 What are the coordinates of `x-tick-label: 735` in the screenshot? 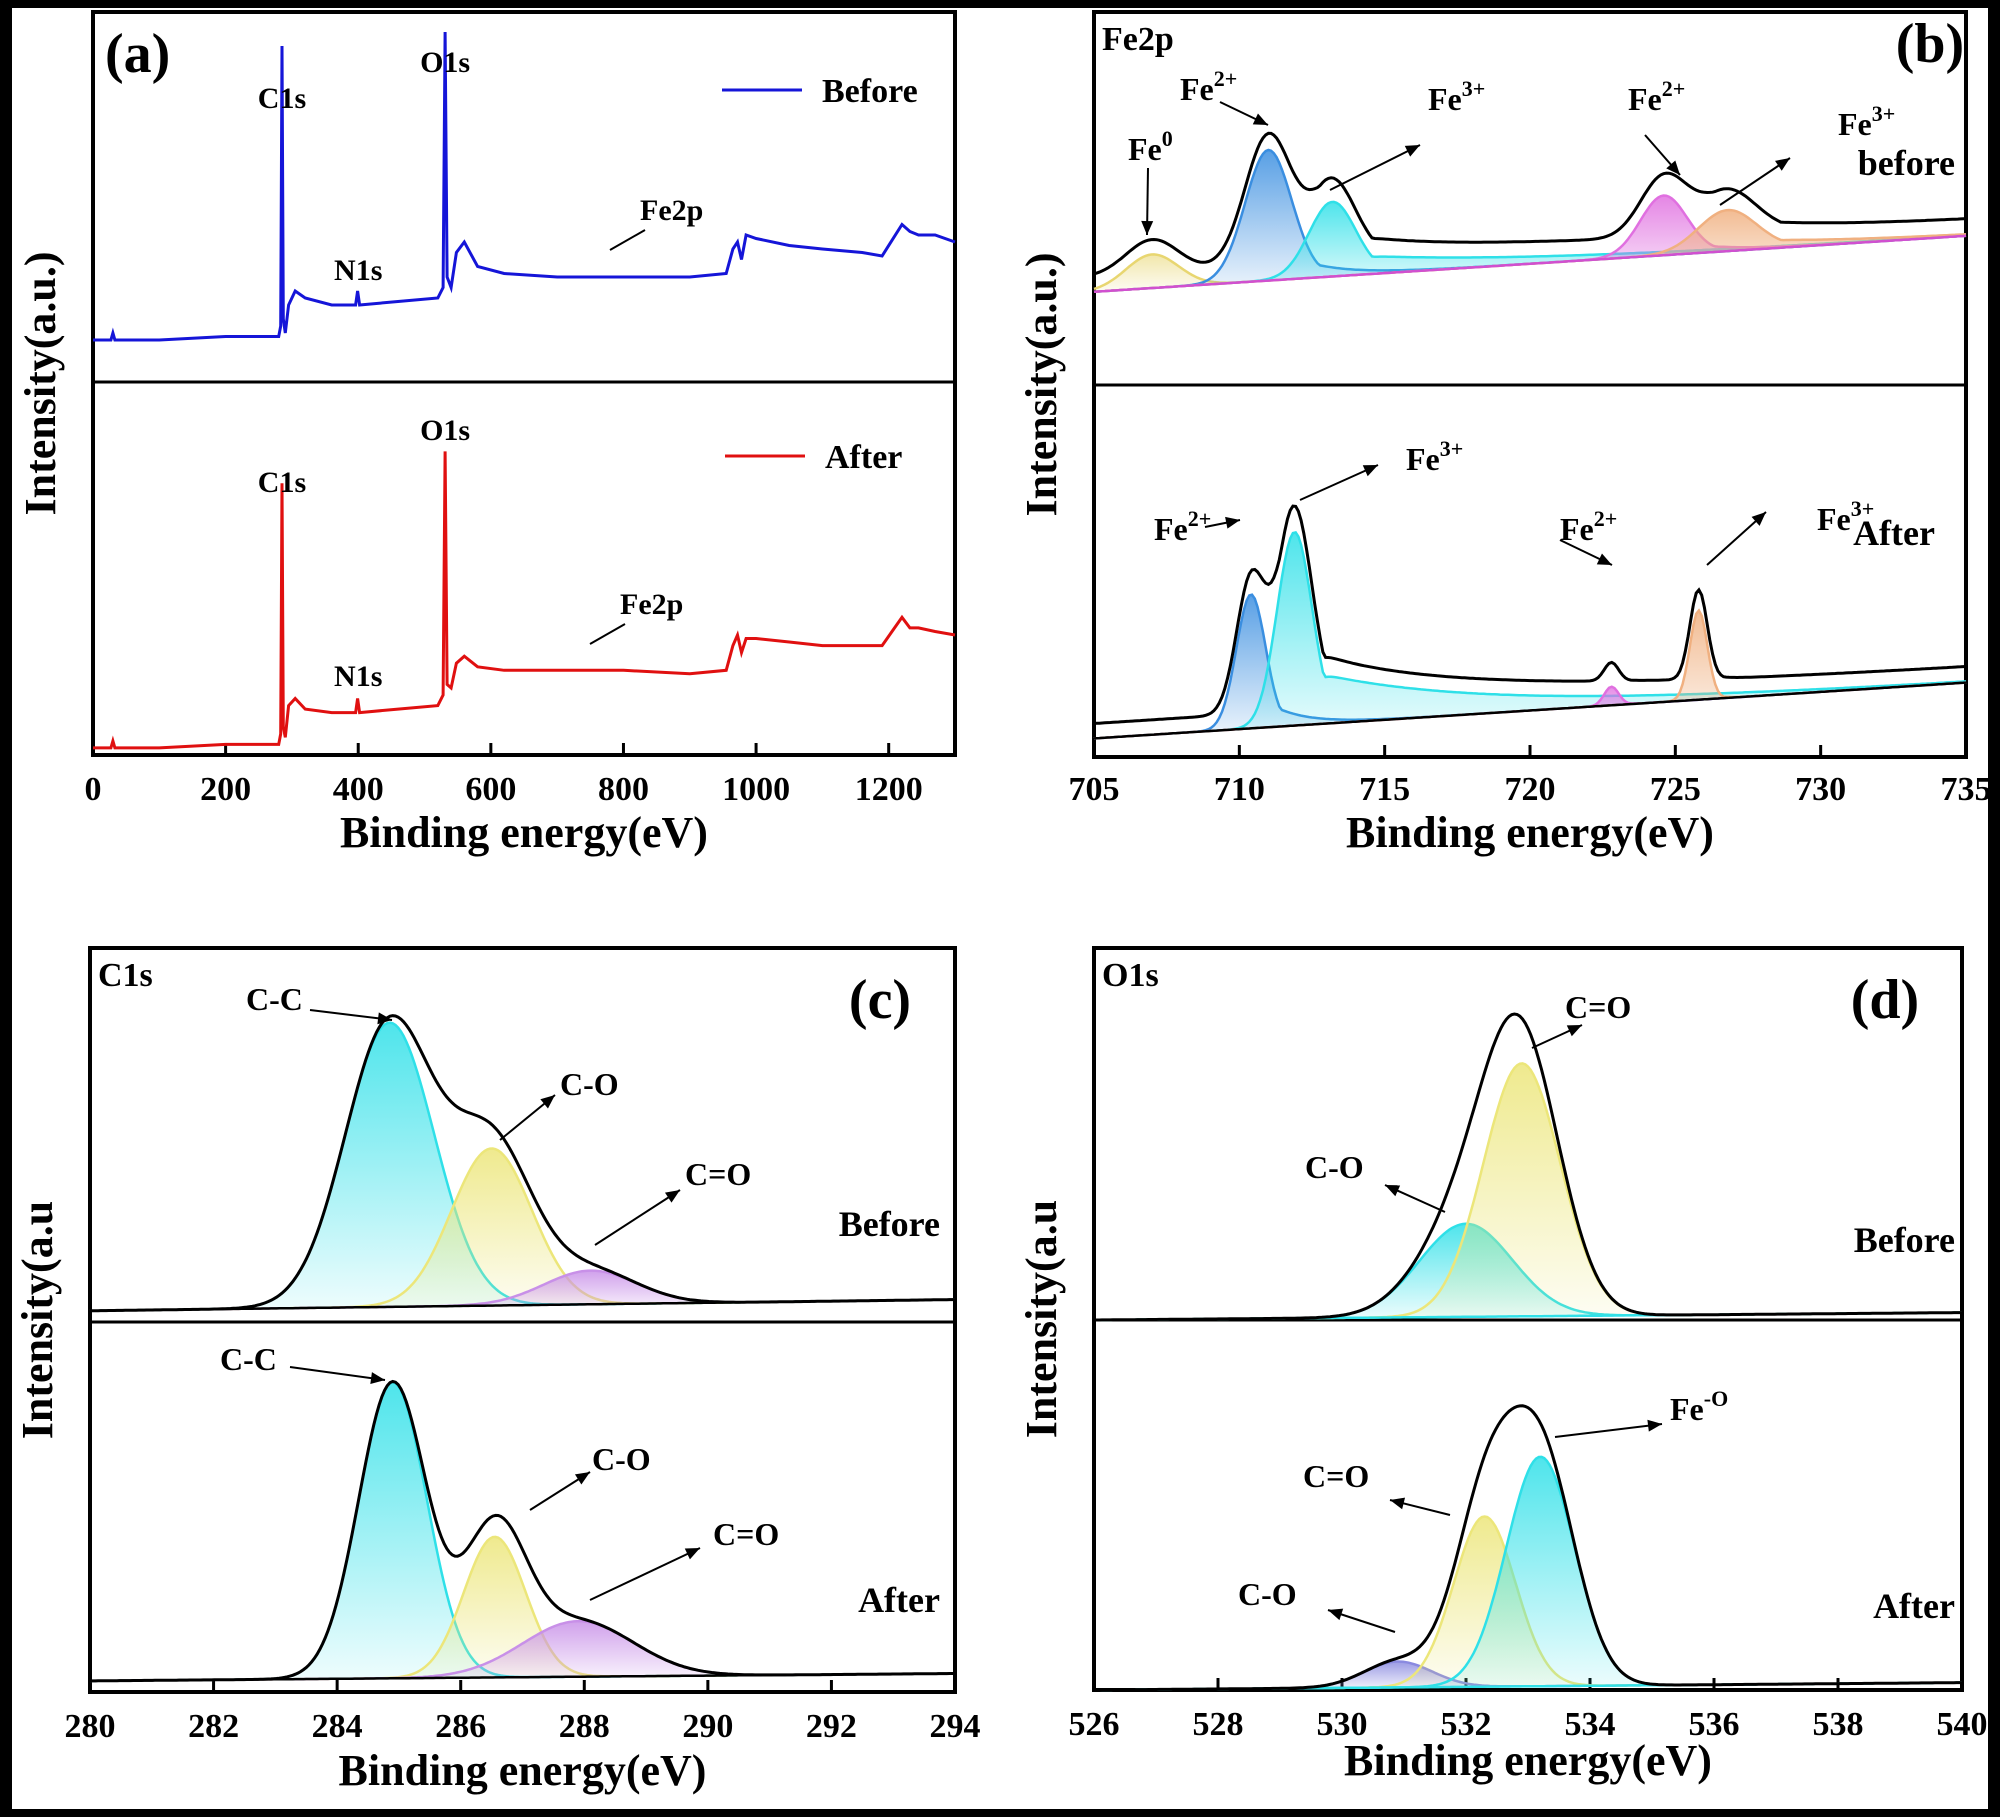 It's located at (1966, 789).